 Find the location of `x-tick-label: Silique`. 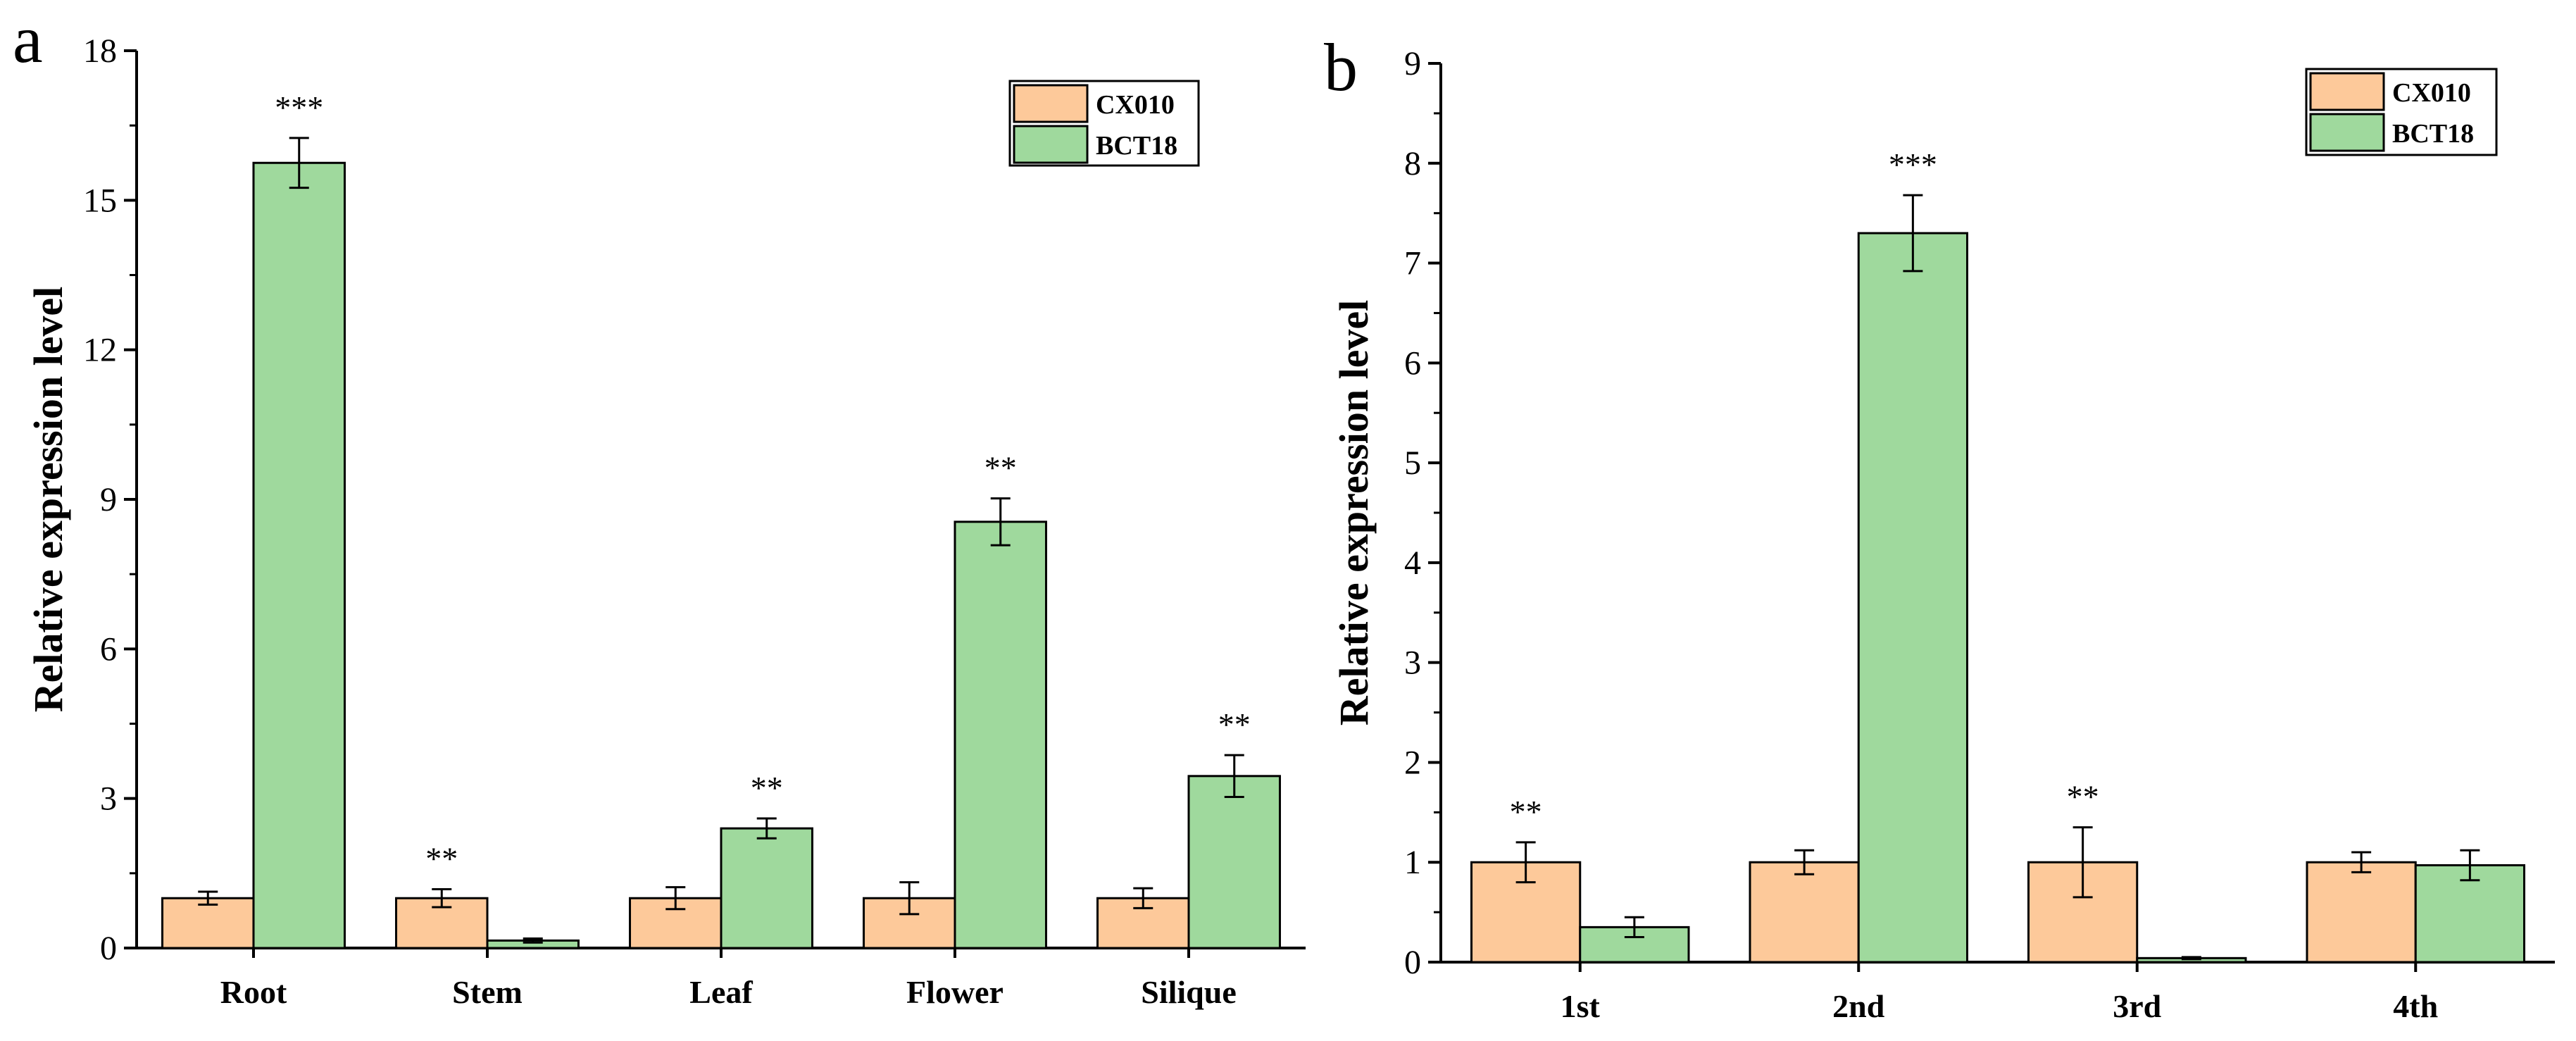

x-tick-label: Silique is located at coordinates (1189, 992).